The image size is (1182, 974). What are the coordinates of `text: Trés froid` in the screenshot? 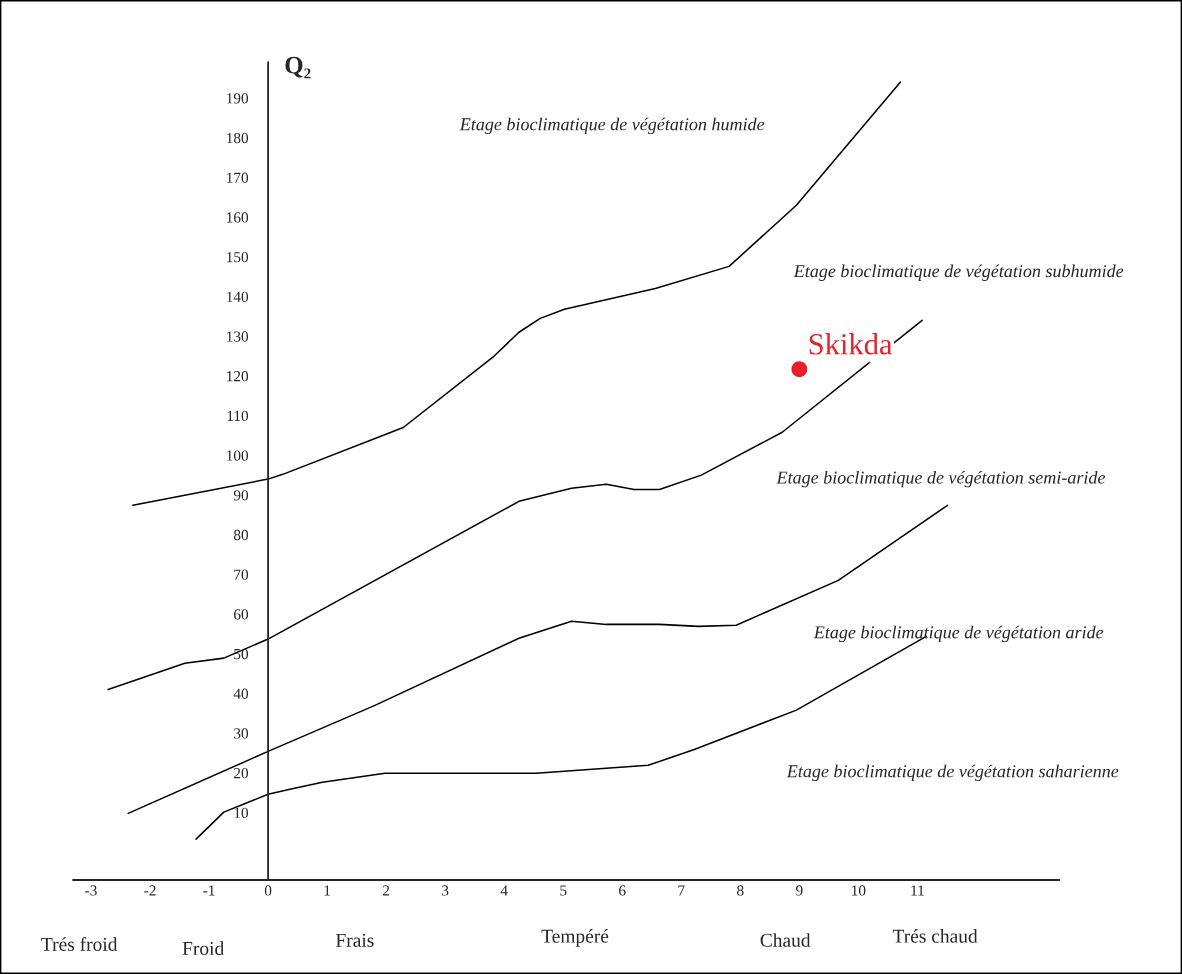 It's located at (79, 944).